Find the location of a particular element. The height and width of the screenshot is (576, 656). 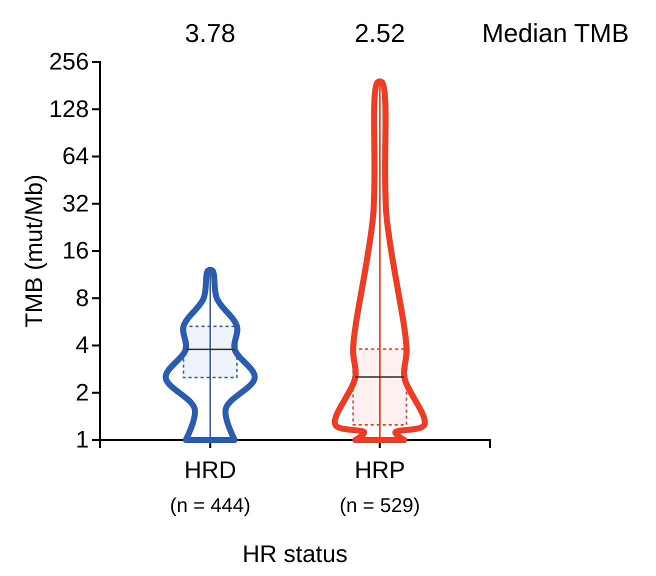

y-axis-title: TMB (mut/Mb) is located at coordinates (34, 251).